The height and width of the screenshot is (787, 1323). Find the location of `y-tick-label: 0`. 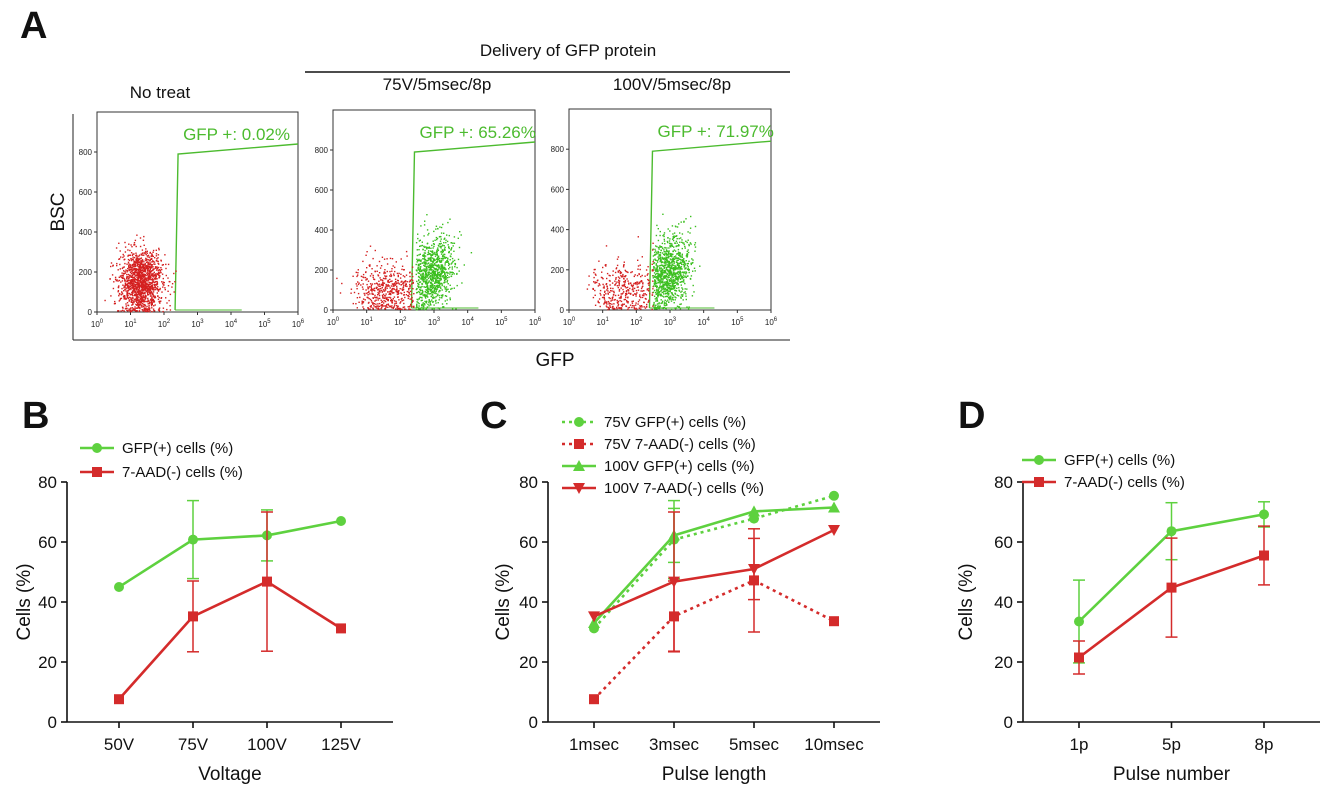

y-tick-label: 0 is located at coordinates (52, 722).